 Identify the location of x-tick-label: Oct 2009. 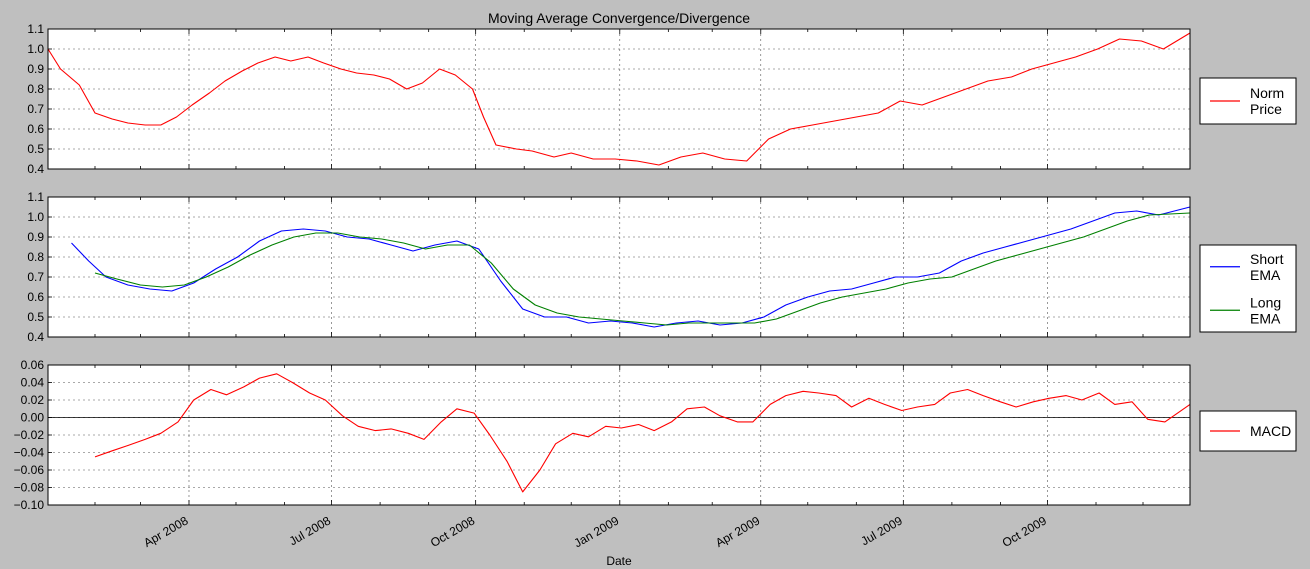
(1024, 531).